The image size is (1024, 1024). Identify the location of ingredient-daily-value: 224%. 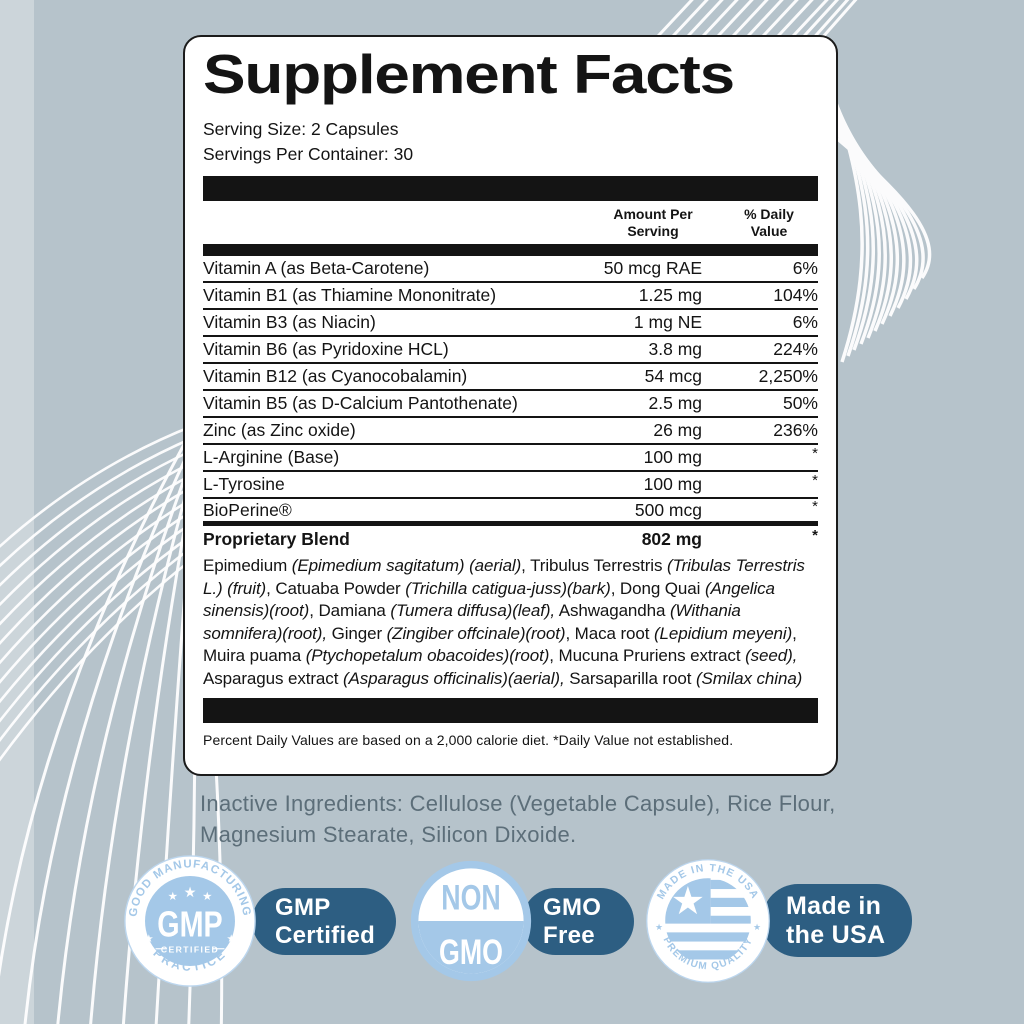
(795, 349).